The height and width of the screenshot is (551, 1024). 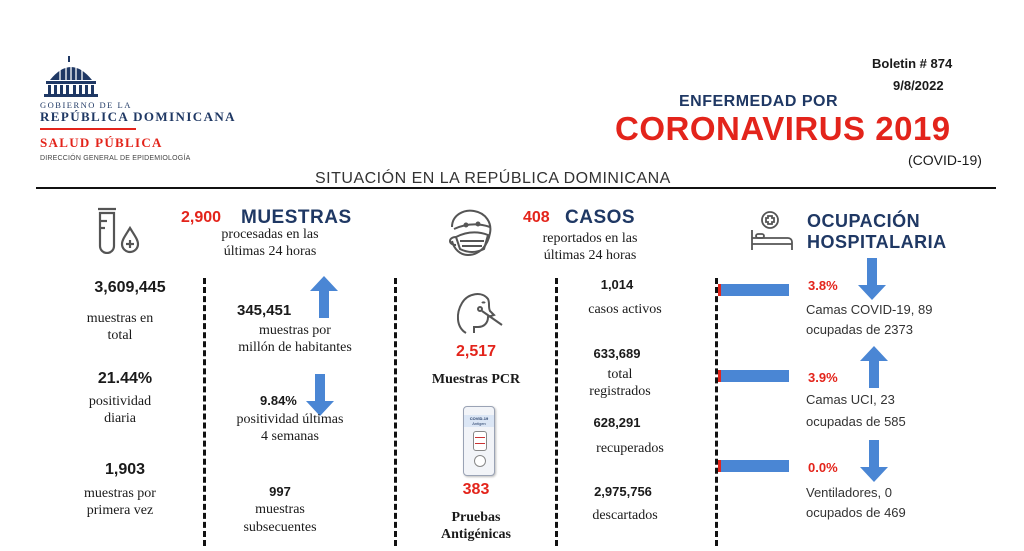 What do you see at coordinates (86, 105) in the screenshot?
I see `gov-line1: GOBIERNO DE LA` at bounding box center [86, 105].